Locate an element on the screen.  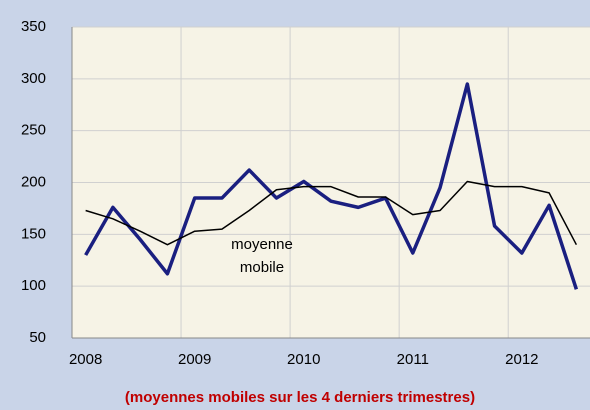
y-tick-label: 250 is located at coordinates (33, 130).